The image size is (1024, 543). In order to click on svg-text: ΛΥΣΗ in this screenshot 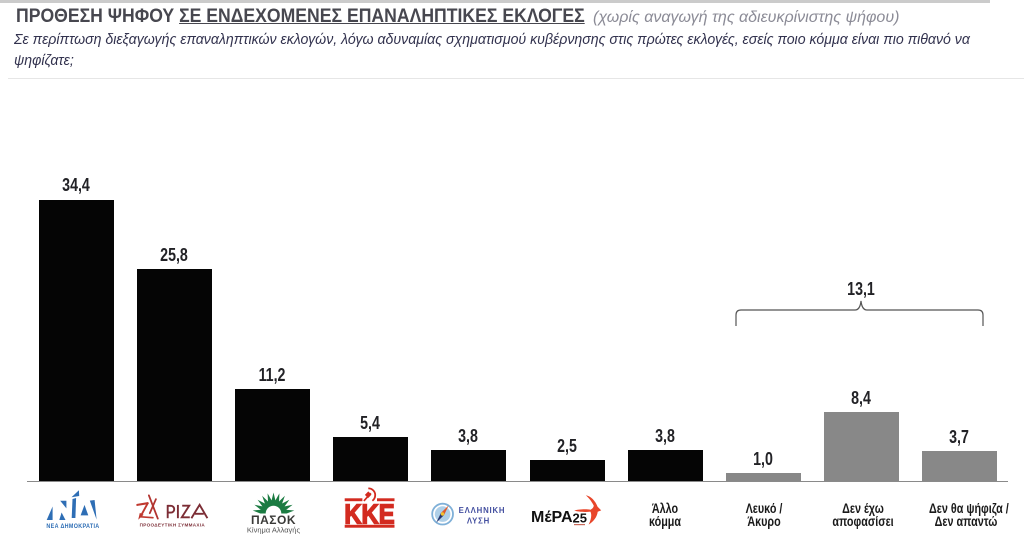, I will do `click(478, 521)`.